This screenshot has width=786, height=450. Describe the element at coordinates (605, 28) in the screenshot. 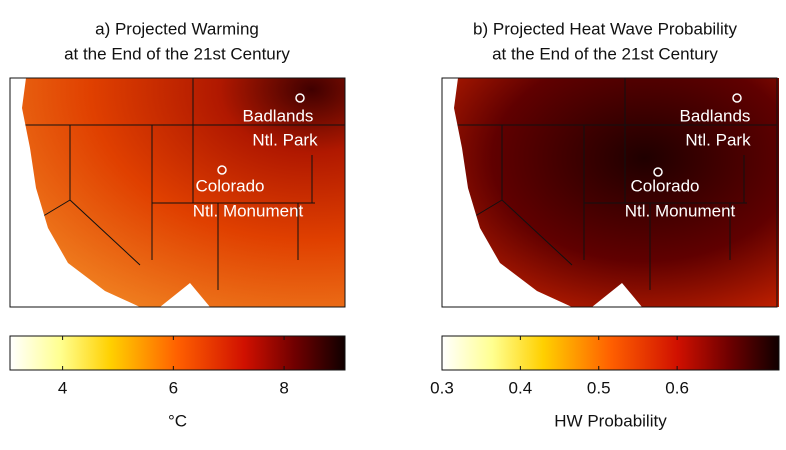

I see `panel-title: b) Projected Heat Wave Probability` at that location.